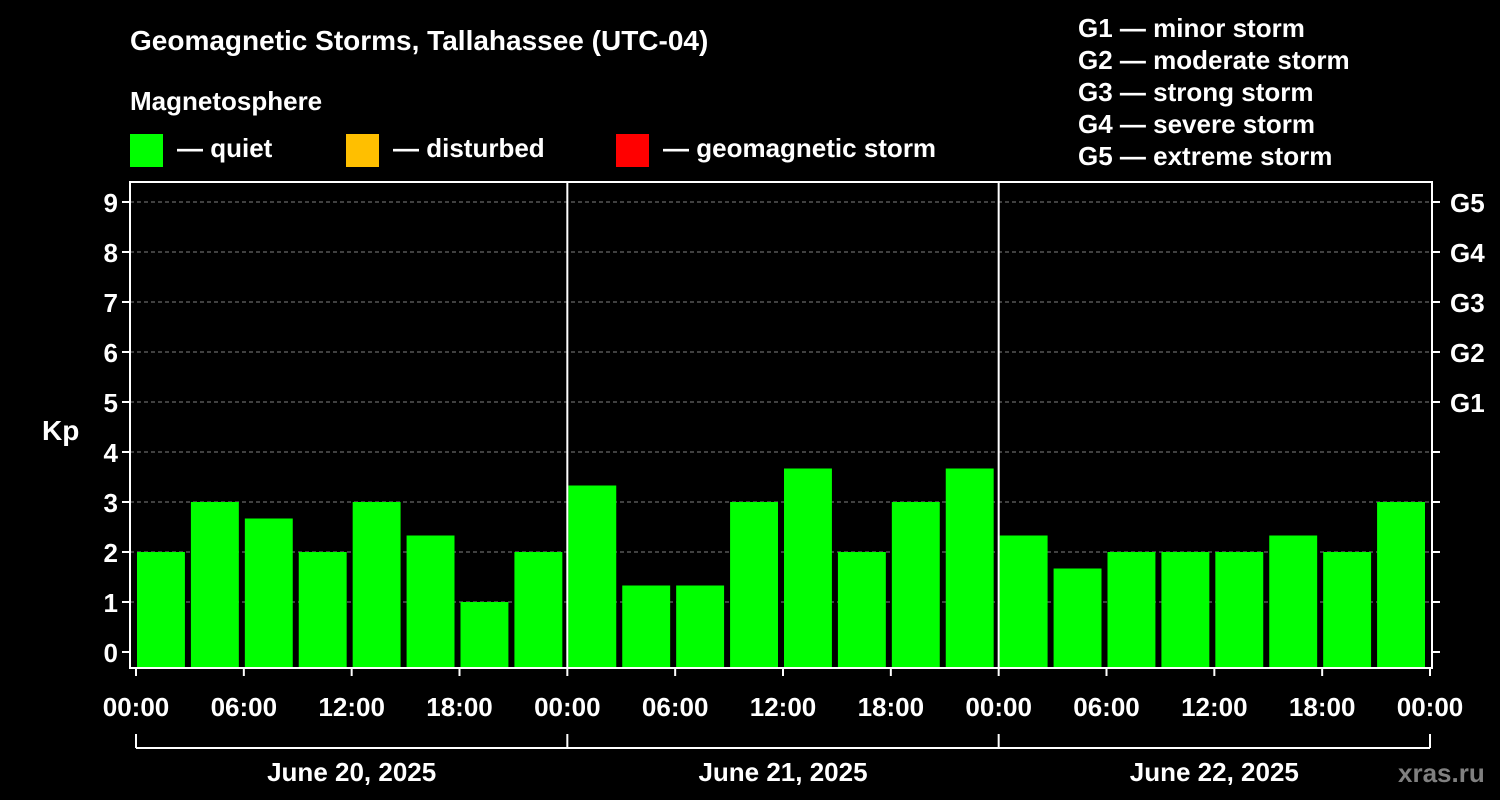  What do you see at coordinates (111, 253) in the screenshot?
I see `y-tick-label: 8` at bounding box center [111, 253].